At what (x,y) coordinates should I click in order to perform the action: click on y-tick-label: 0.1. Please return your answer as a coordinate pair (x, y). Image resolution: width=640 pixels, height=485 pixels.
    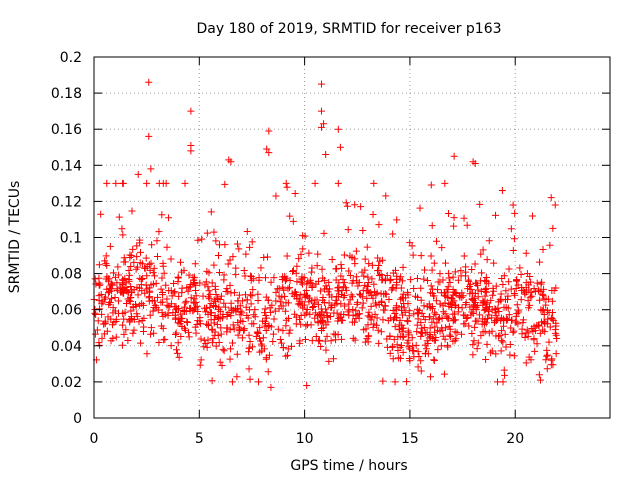
    Looking at the image, I should click on (71, 239).